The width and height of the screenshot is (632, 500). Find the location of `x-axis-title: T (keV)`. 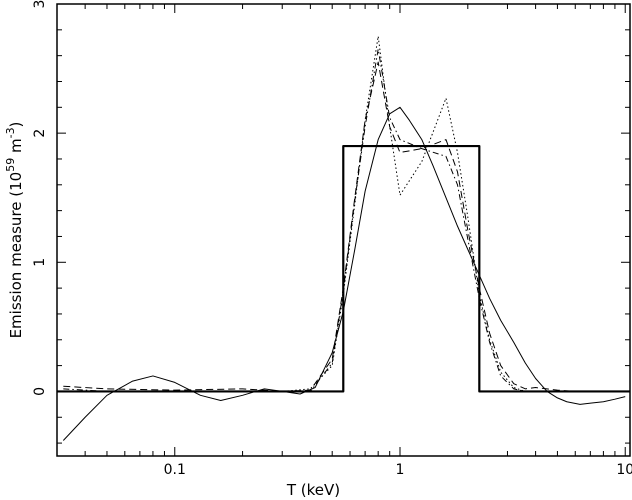

x-axis-title: T (keV) is located at coordinates (313, 490).